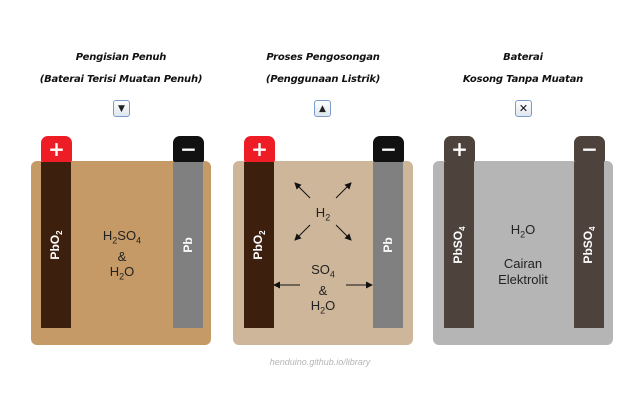 Image resolution: width=640 pixels, height=400 pixels. I want to click on arrow-down-right, so click(343, 232).